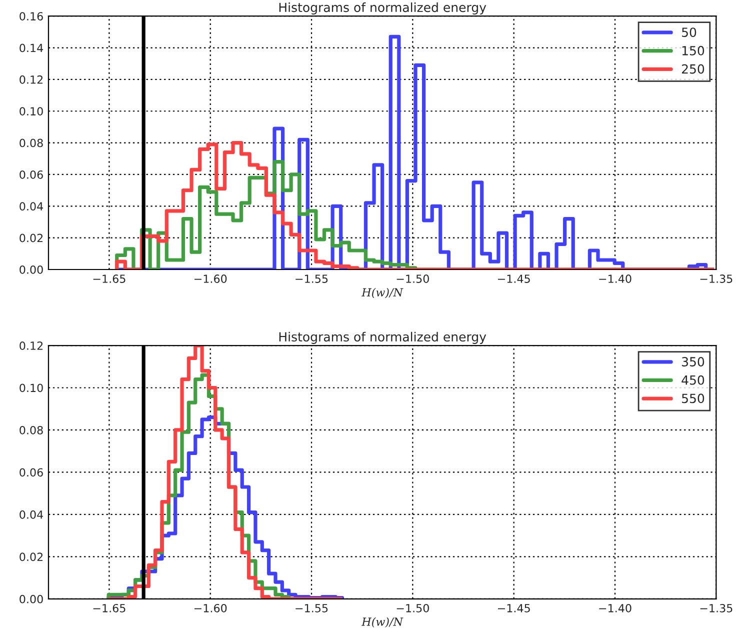 The width and height of the screenshot is (746, 644). Describe the element at coordinates (693, 361) in the screenshot. I see `legend-label: 350` at that location.